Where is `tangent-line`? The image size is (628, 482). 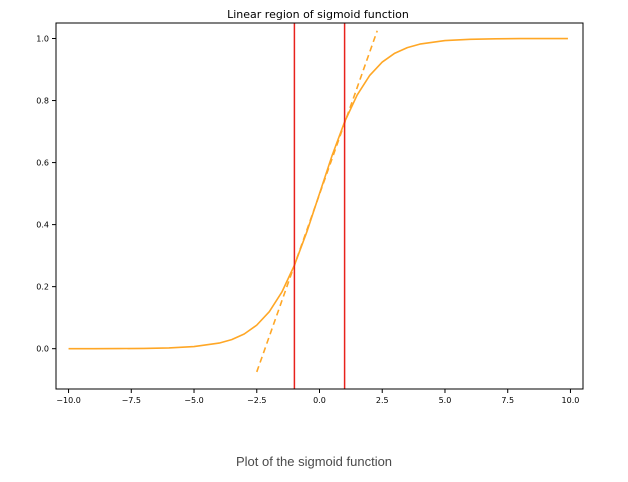
tangent-line is located at coordinates (317, 201).